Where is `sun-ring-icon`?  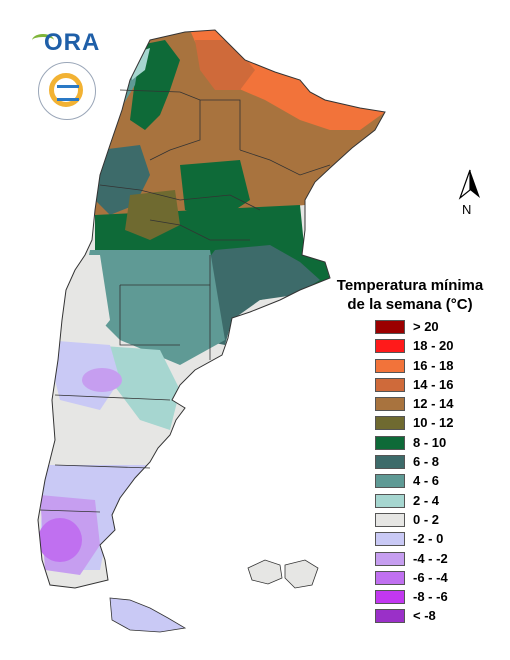 sun-ring-icon is located at coordinates (66, 90).